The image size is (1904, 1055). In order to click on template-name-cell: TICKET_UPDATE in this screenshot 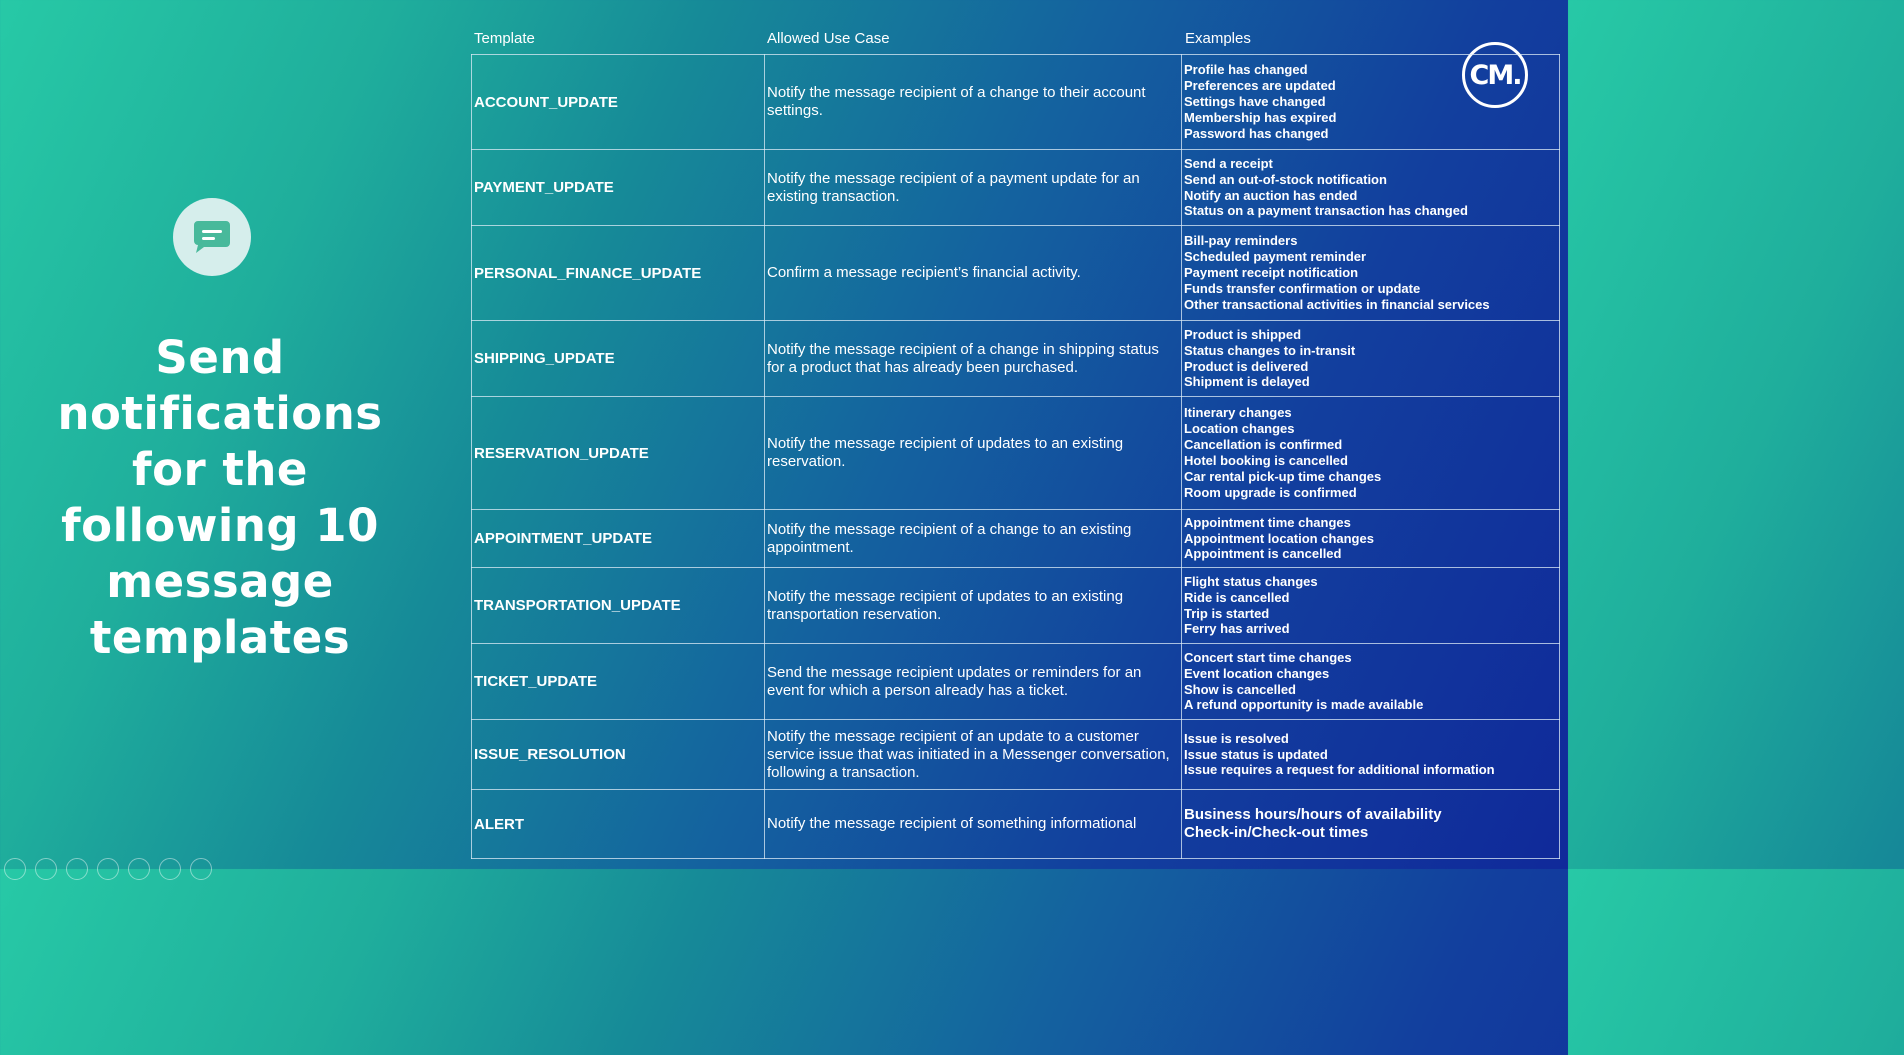, I will do `click(618, 681)`.